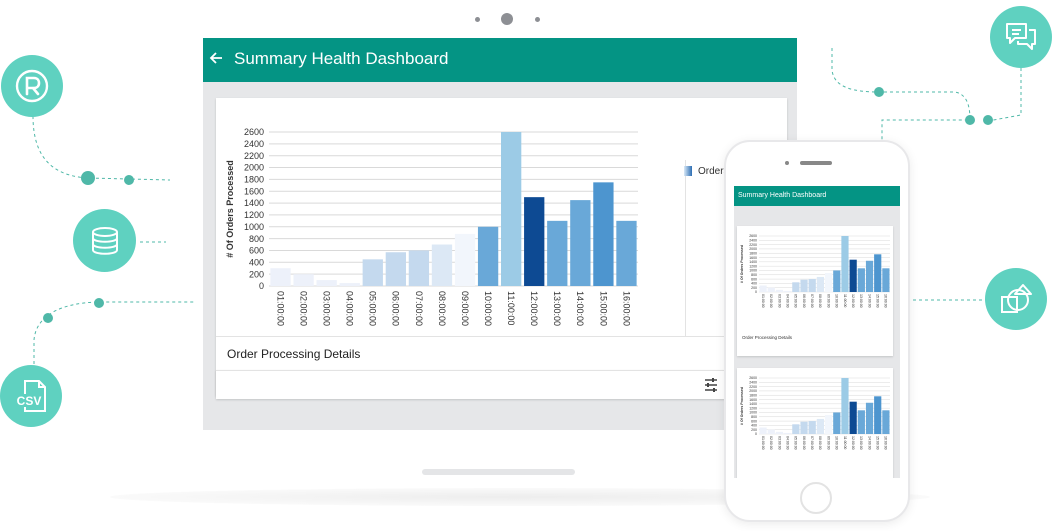  I want to click on mobile-details-title: Order Processing Details, so click(767, 337).